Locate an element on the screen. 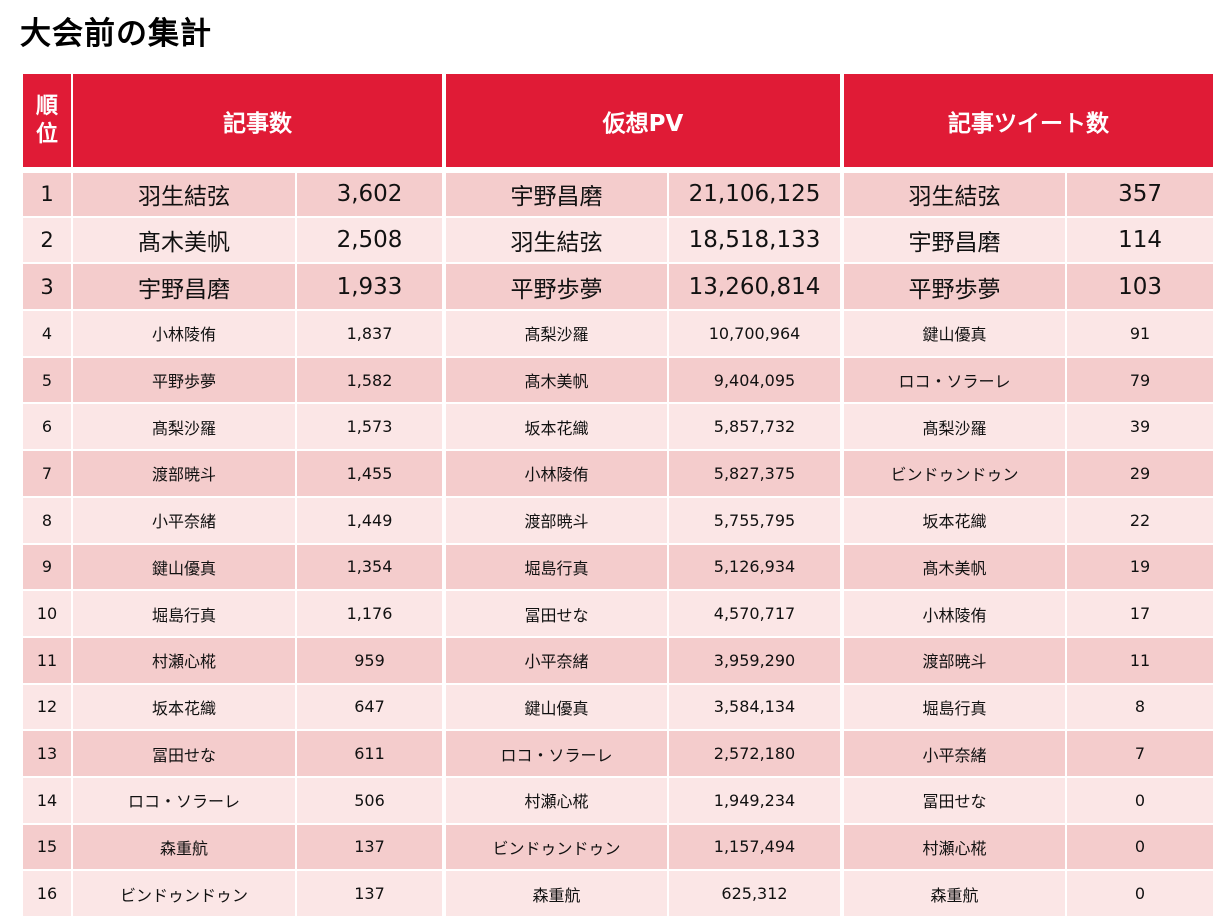 Image resolution: width=1218 pixels, height=918 pixels. articles-value-cell: 1,933 is located at coordinates (370, 287).